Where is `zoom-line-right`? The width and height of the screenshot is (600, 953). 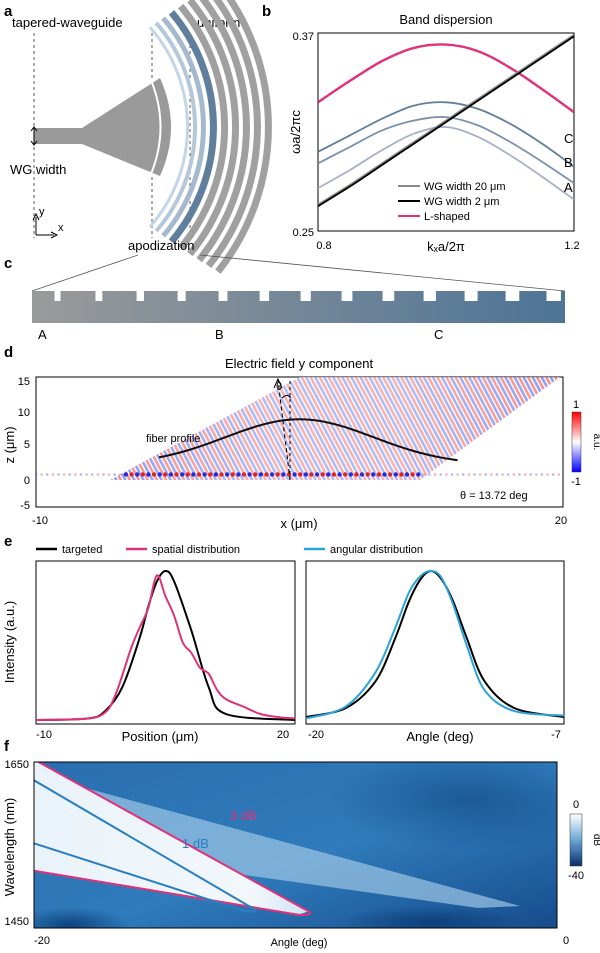 zoom-line-right is located at coordinates (382, 273).